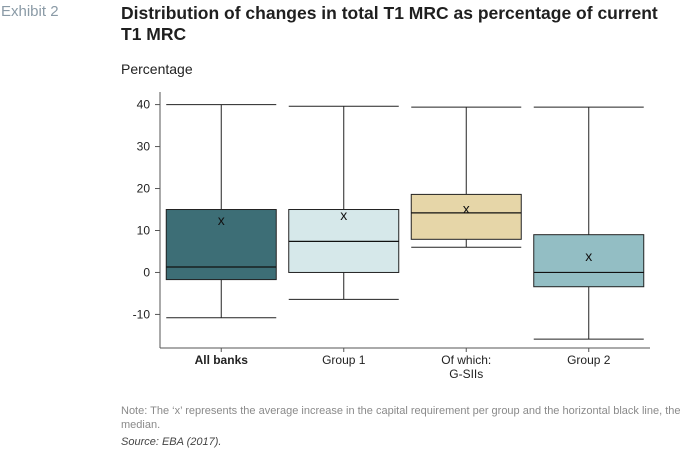  Describe the element at coordinates (466, 360) in the screenshot. I see `x-tick-label: Of which:` at that location.